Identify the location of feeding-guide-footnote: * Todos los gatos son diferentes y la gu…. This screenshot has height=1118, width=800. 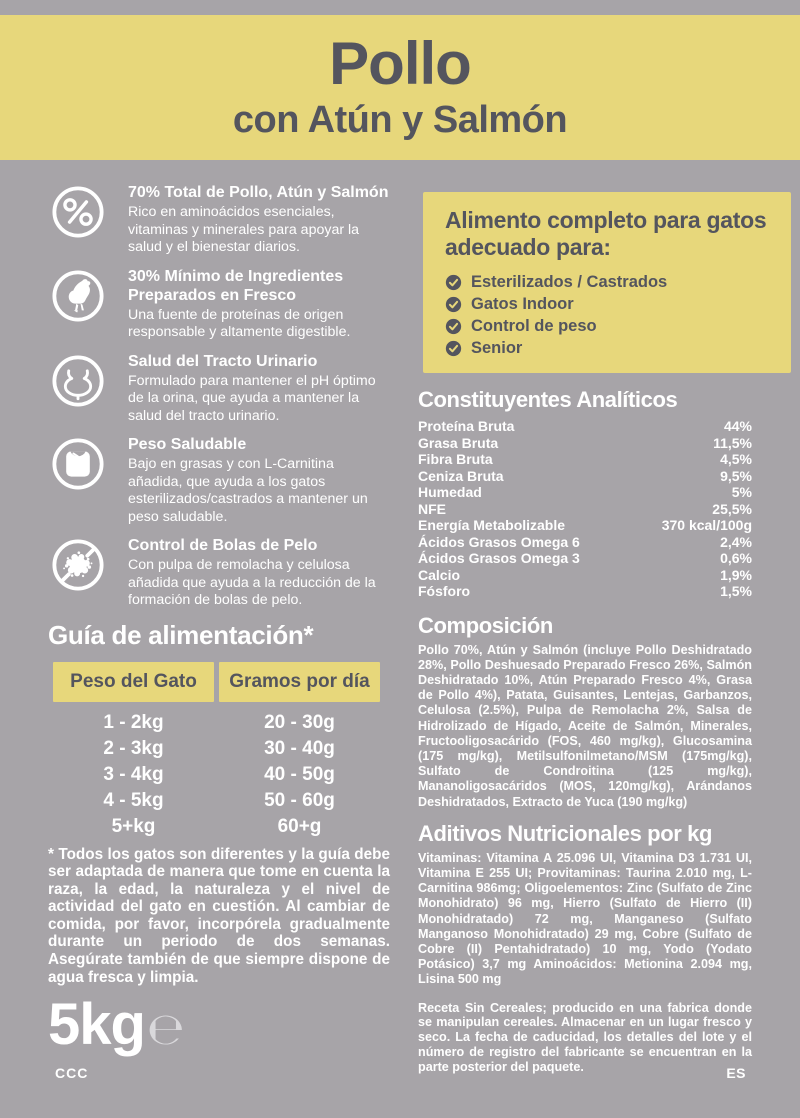
(219, 915).